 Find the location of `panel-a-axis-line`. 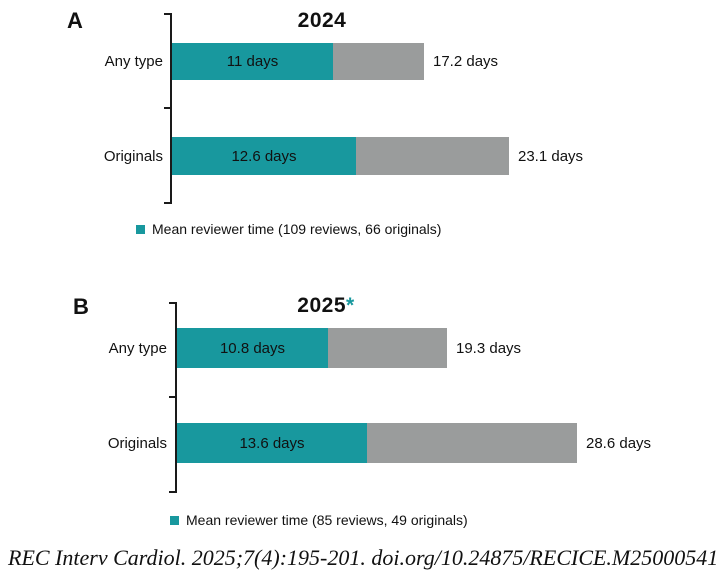

panel-a-axis-line is located at coordinates (171, 108).